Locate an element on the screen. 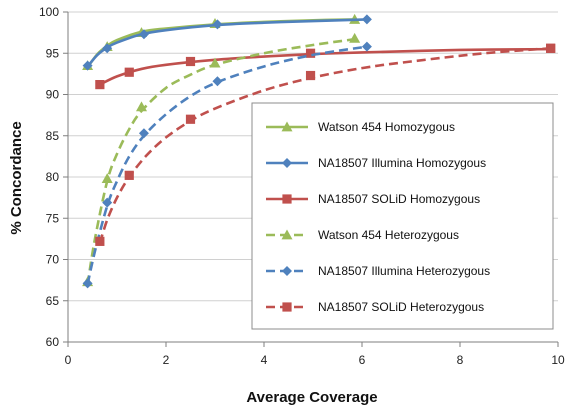 The image size is (571, 405). y-tick-label: 80 is located at coordinates (53, 177).